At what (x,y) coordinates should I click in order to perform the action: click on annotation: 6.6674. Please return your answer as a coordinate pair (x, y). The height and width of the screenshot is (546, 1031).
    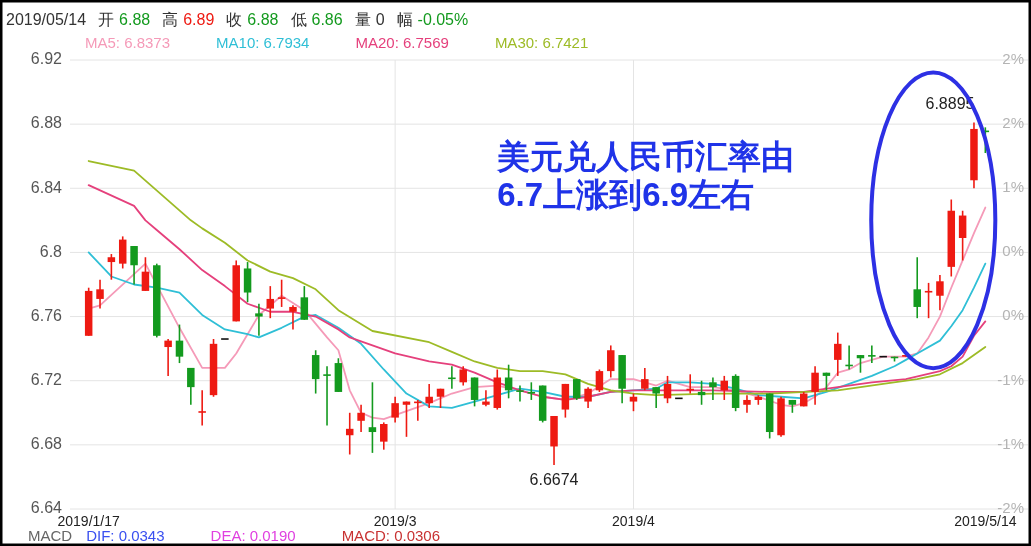
    Looking at the image, I should click on (554, 480).